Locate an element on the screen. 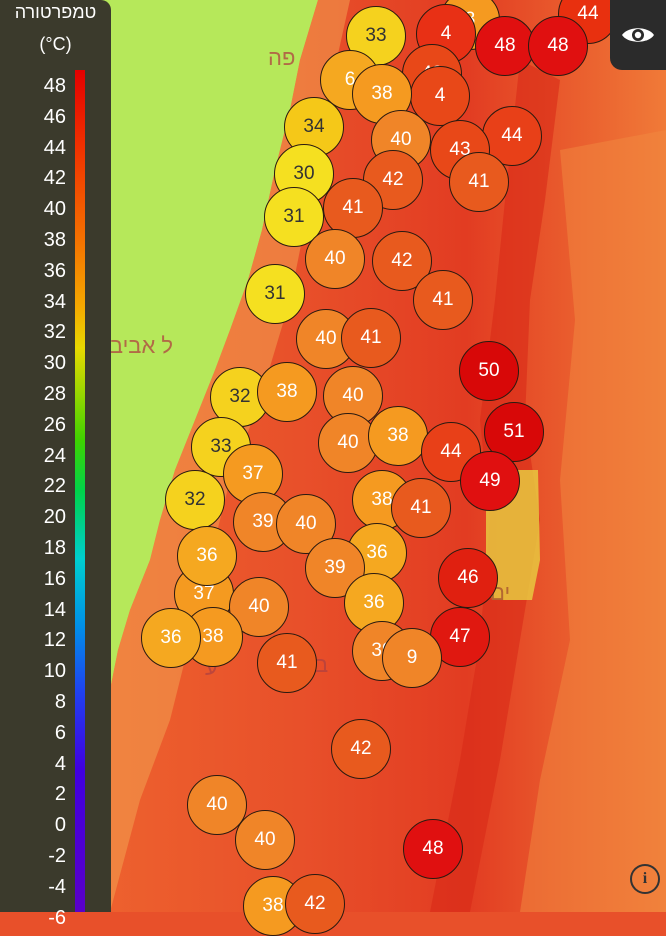 The height and width of the screenshot is (936, 666). legend-tick-label: 0 is located at coordinates (60, 825).